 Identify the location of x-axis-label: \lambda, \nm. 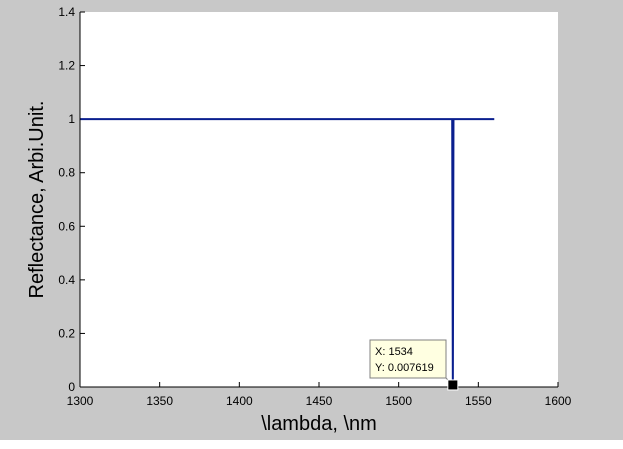
(319, 424).